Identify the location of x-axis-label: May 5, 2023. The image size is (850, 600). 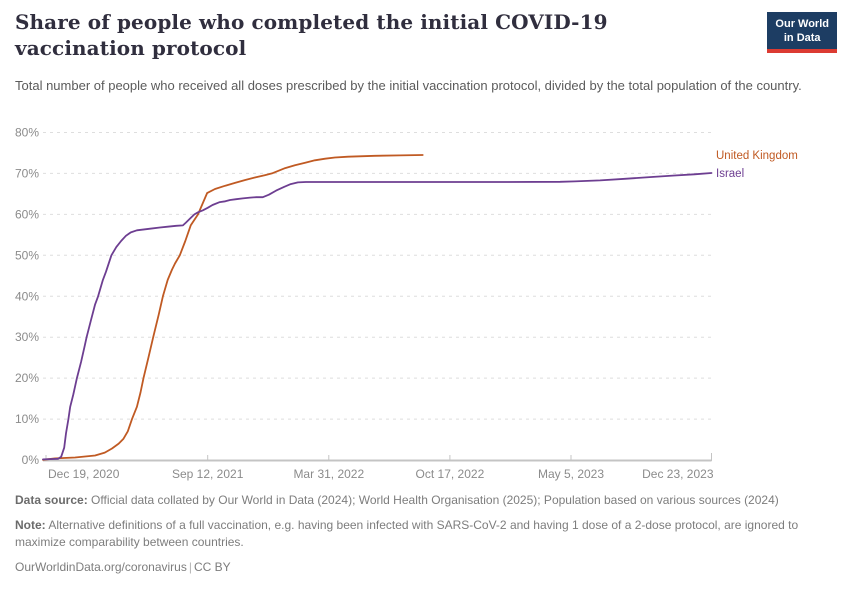
(571, 474).